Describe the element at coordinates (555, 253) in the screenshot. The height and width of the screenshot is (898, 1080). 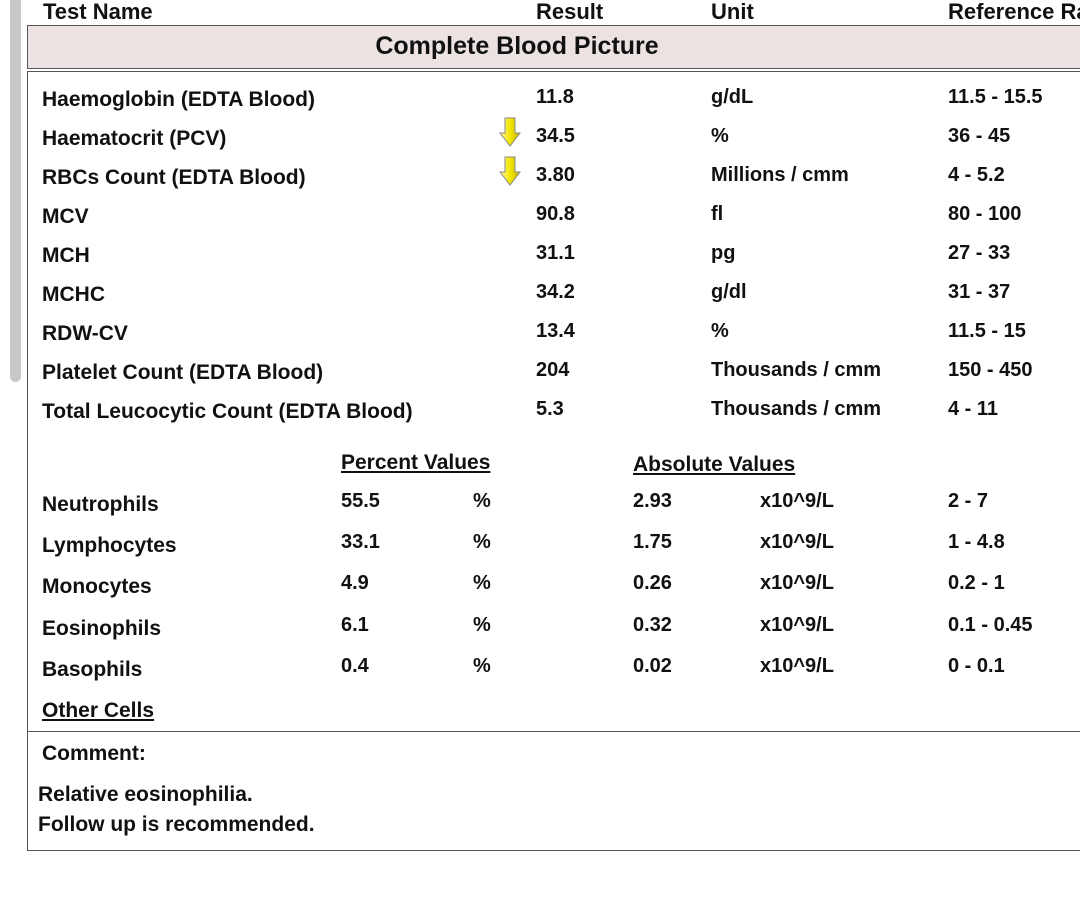
I see `test-result: 31.1` at that location.